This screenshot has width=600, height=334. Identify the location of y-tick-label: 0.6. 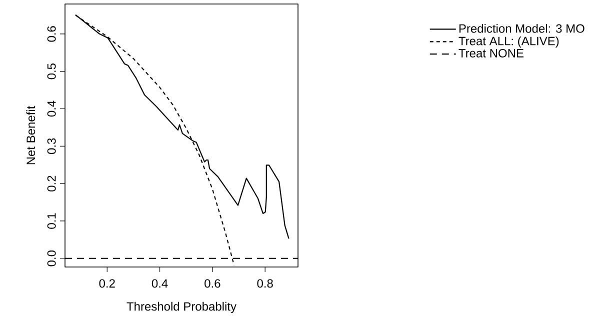
(51, 34).